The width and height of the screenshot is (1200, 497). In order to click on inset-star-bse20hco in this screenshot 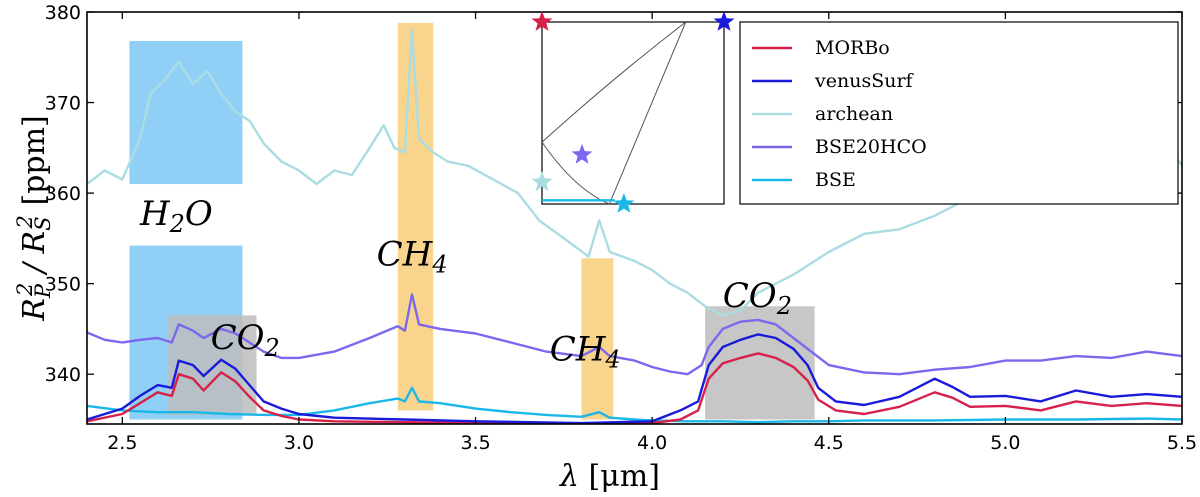, I will do `click(582, 153)`.